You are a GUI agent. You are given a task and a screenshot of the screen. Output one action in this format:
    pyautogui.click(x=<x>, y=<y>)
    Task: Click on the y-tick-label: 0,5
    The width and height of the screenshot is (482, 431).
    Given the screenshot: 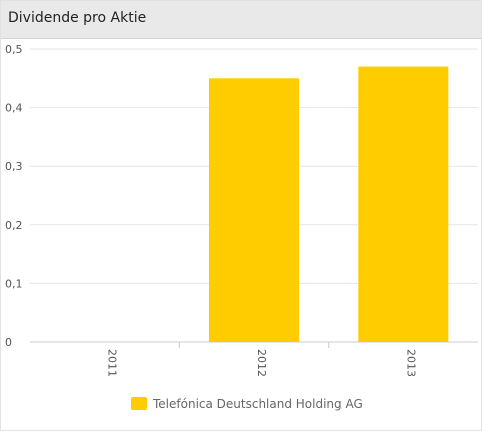 What is the action you would take?
    pyautogui.click(x=14, y=49)
    